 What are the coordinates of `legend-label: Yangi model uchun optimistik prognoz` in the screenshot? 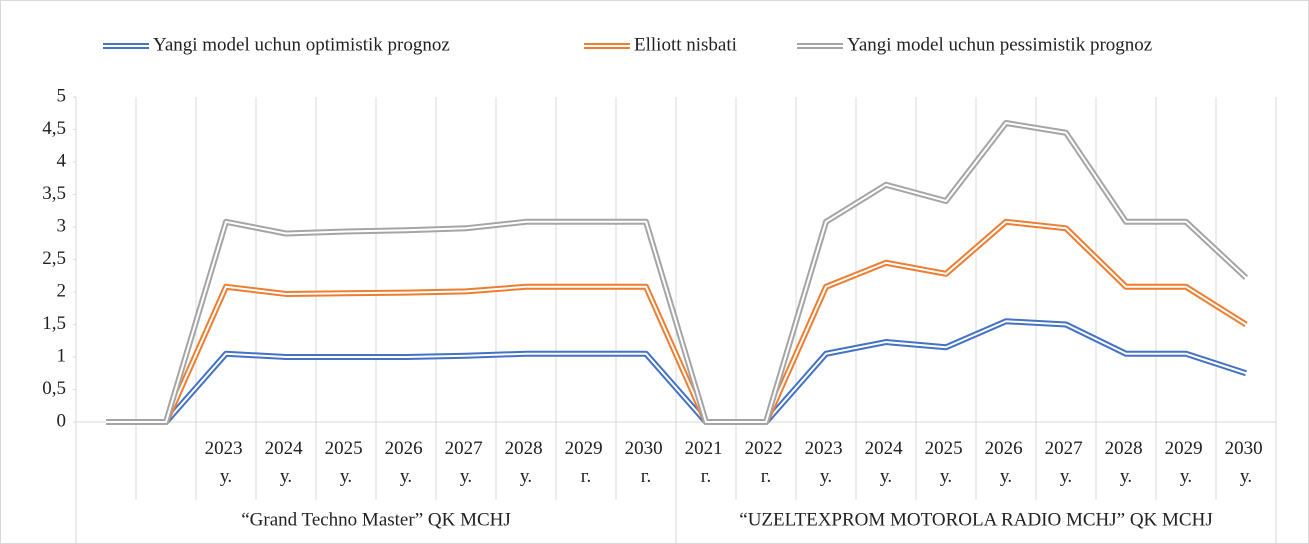 It's located at (301, 44).